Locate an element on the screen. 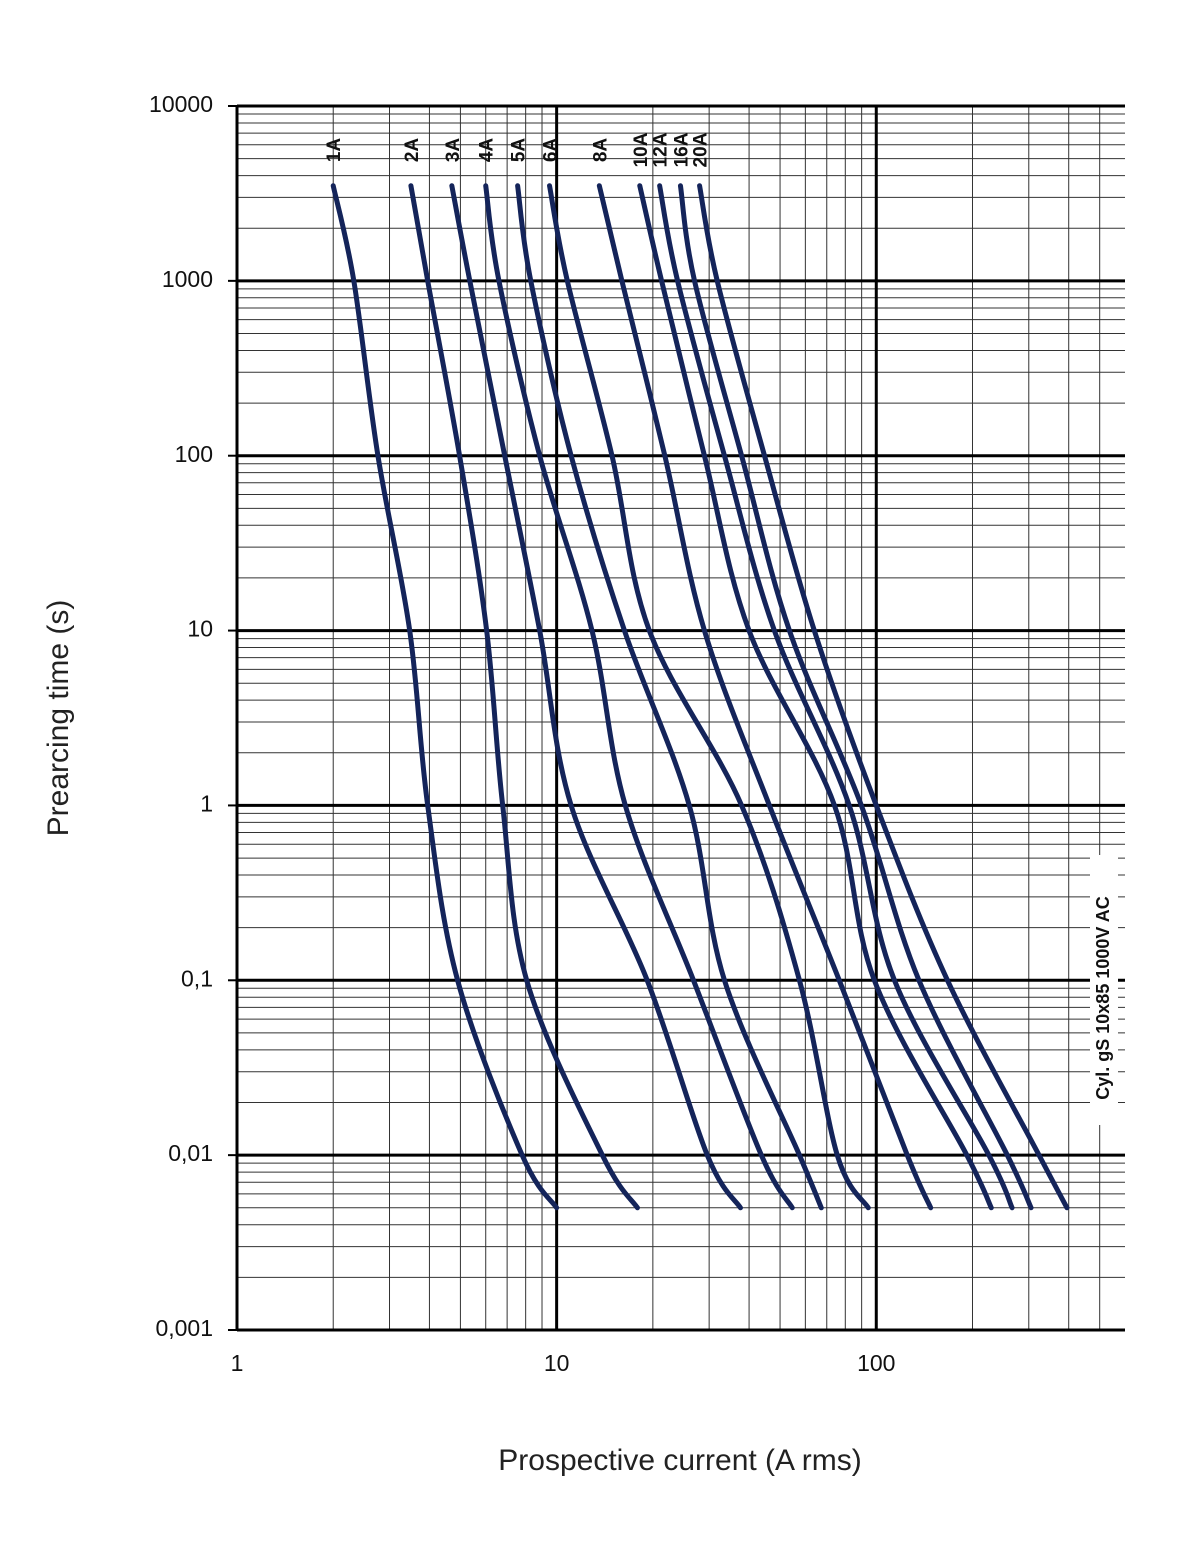 This screenshot has height=1550, width=1189. curve-label: 16A is located at coordinates (681, 149).